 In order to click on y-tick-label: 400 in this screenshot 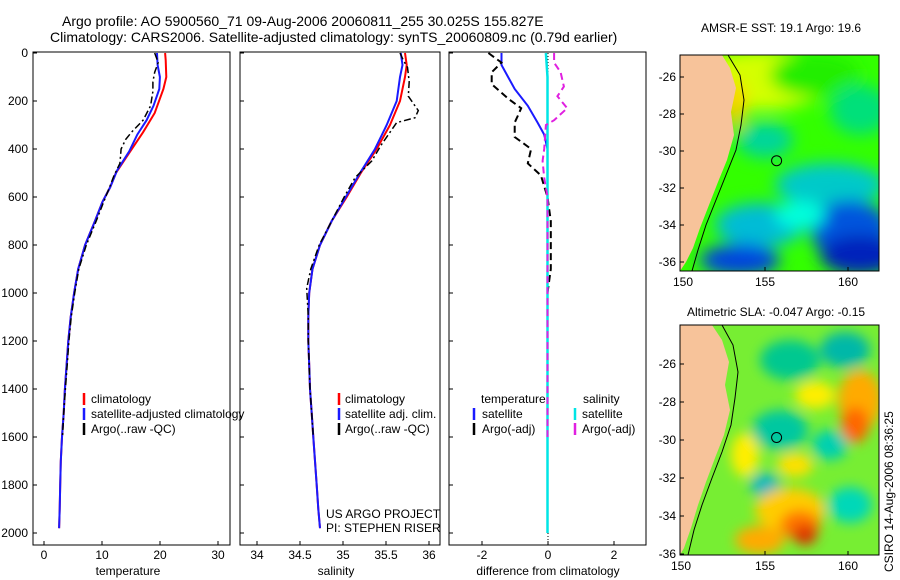, I will do `click(18, 149)`.